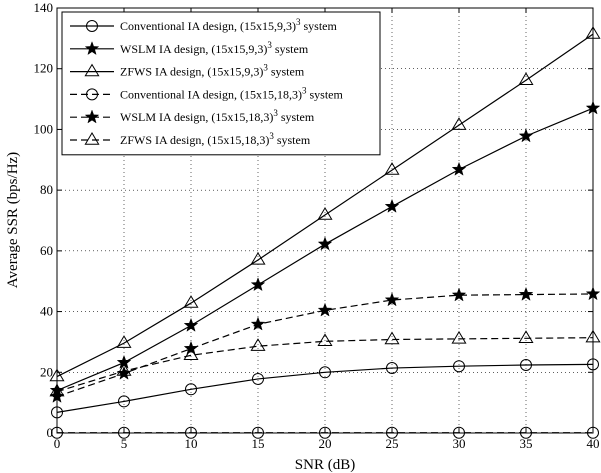 The height and width of the screenshot is (473, 601). What do you see at coordinates (212, 71) in the screenshot?
I see `legend-label: ZFWS IA design, (15x15,9,3)3 system` at bounding box center [212, 71].